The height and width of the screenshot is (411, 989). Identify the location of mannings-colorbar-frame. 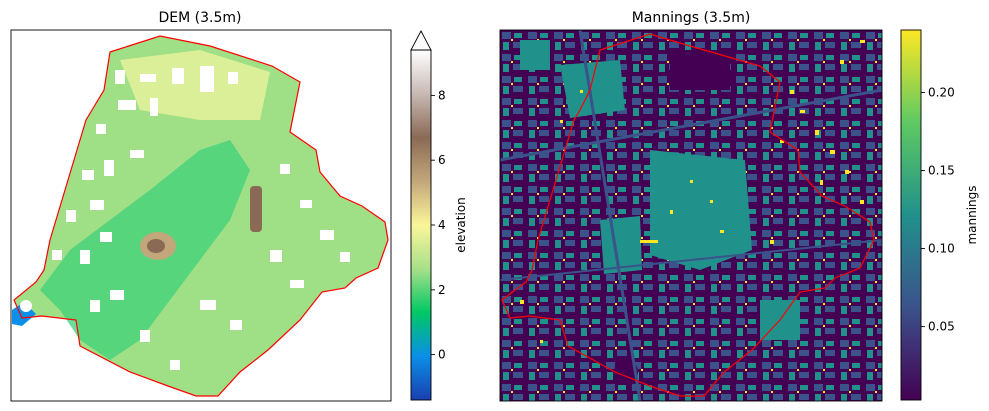
(911, 215).